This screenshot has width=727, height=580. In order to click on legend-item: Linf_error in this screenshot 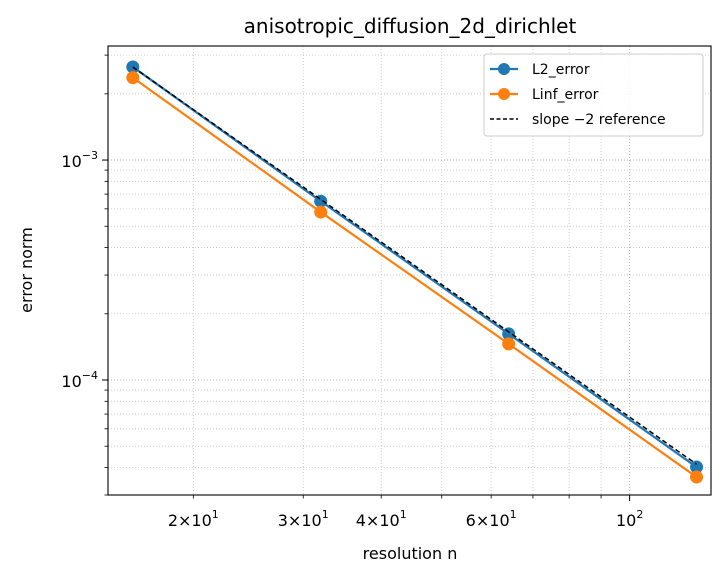, I will do `click(544, 95)`.